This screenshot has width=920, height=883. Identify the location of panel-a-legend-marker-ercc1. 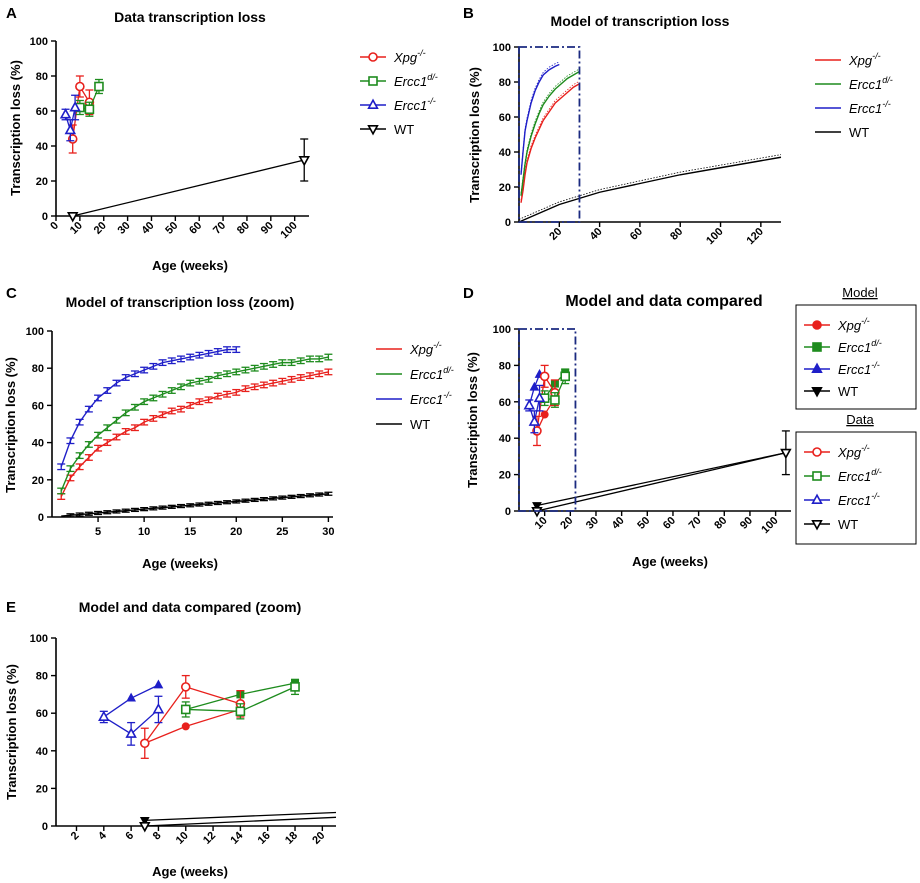
(373, 103).